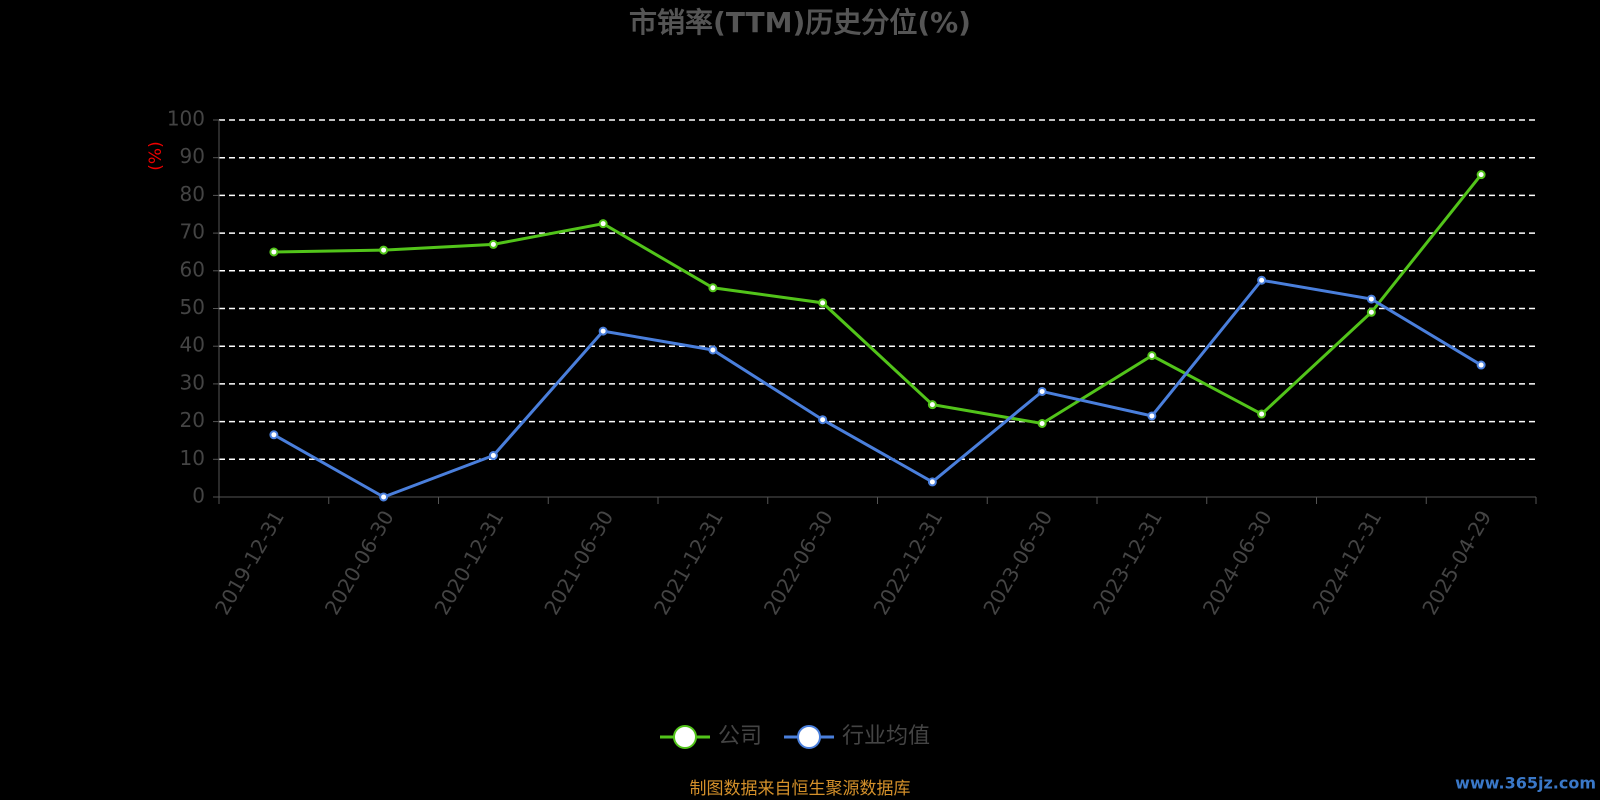 This screenshot has height=800, width=1600. What do you see at coordinates (800, 22) in the screenshot?
I see `chart-title: 市销率(TTM)历史分位(%)` at bounding box center [800, 22].